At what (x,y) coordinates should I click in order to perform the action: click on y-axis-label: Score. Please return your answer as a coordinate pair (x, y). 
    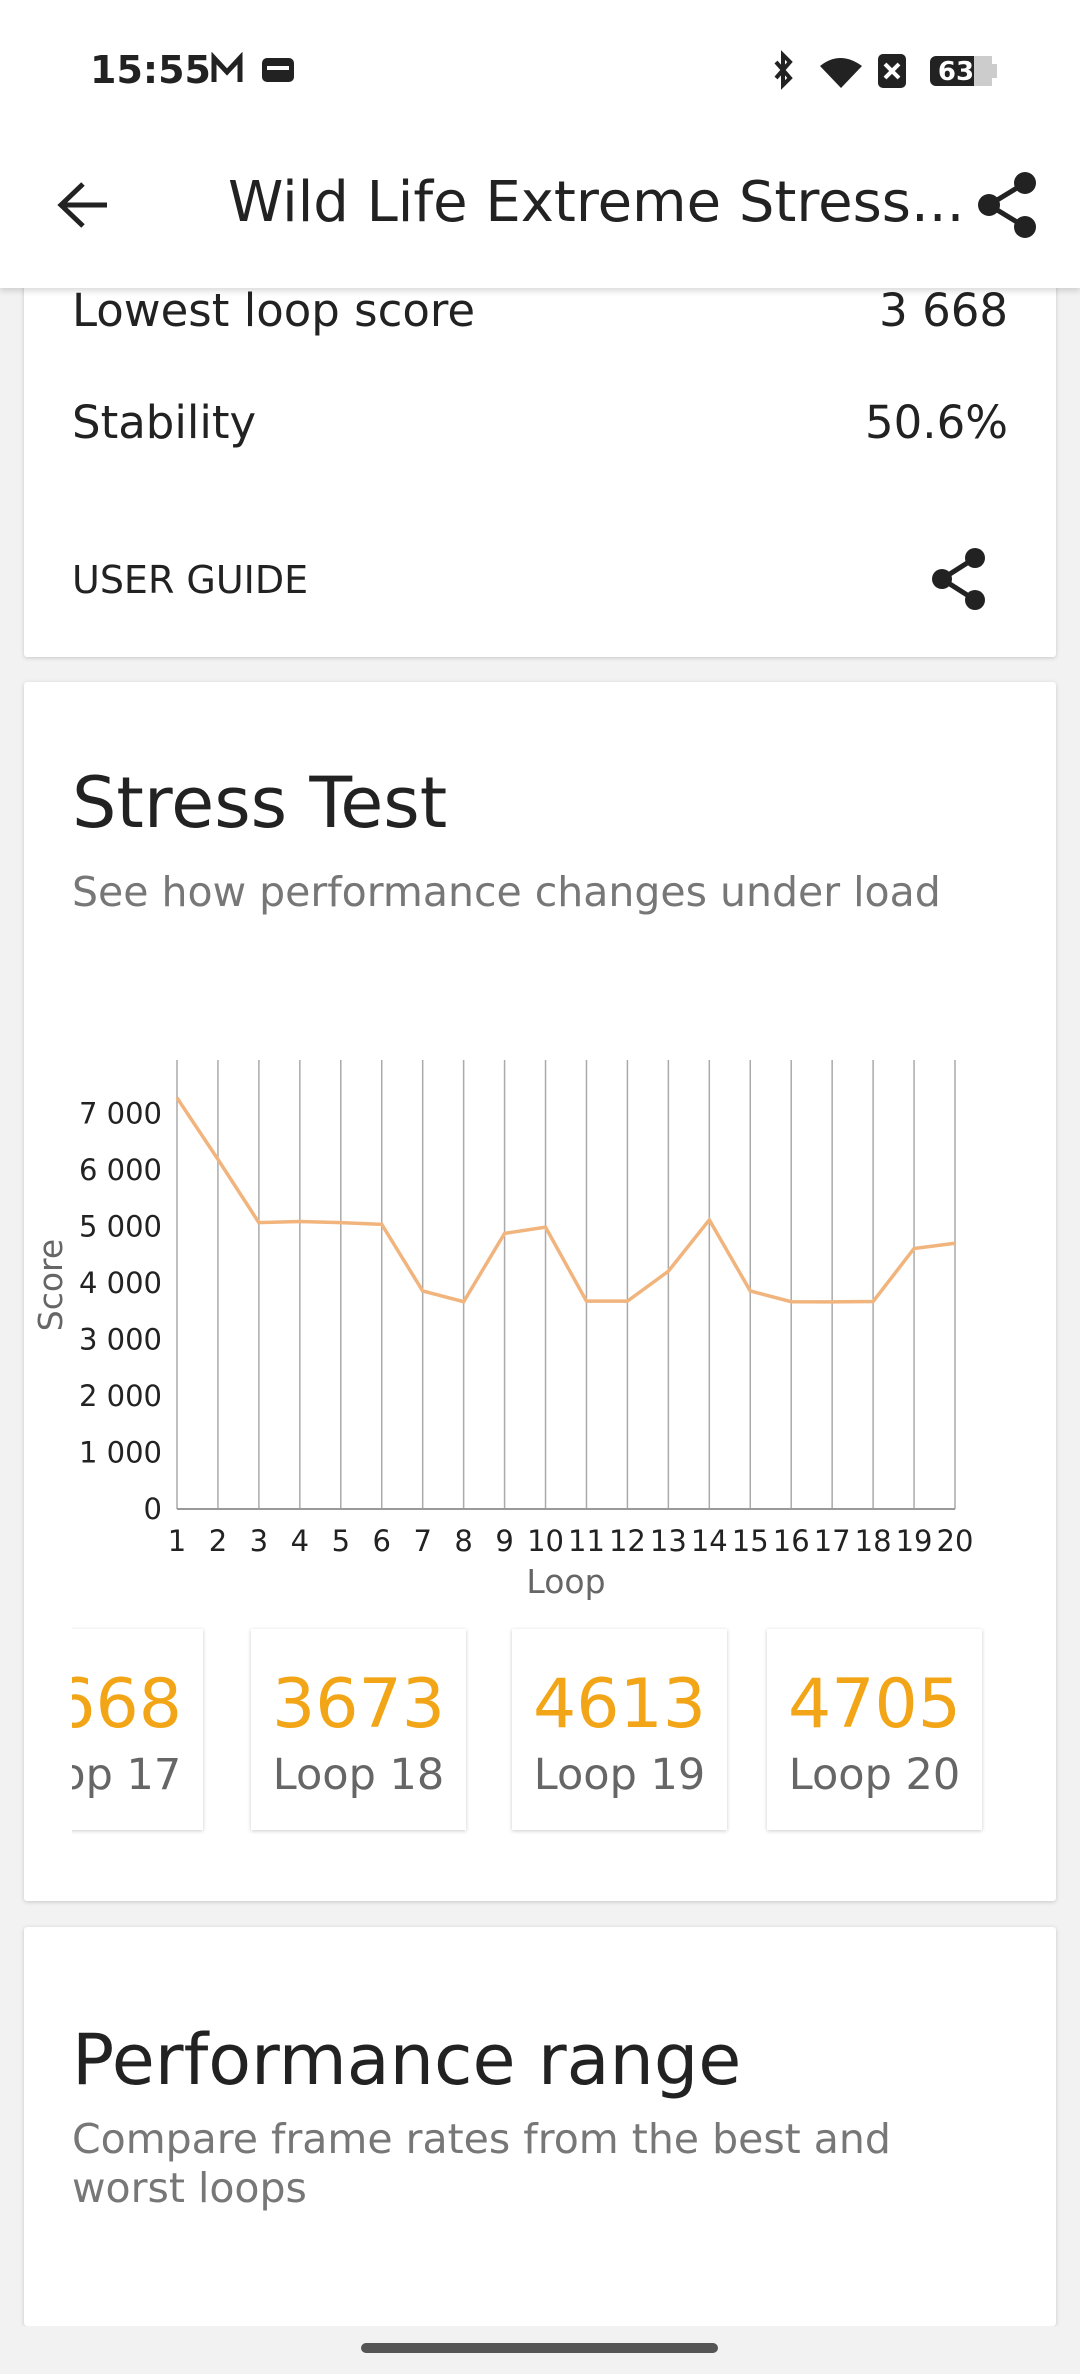
    Looking at the image, I should click on (50, 1285).